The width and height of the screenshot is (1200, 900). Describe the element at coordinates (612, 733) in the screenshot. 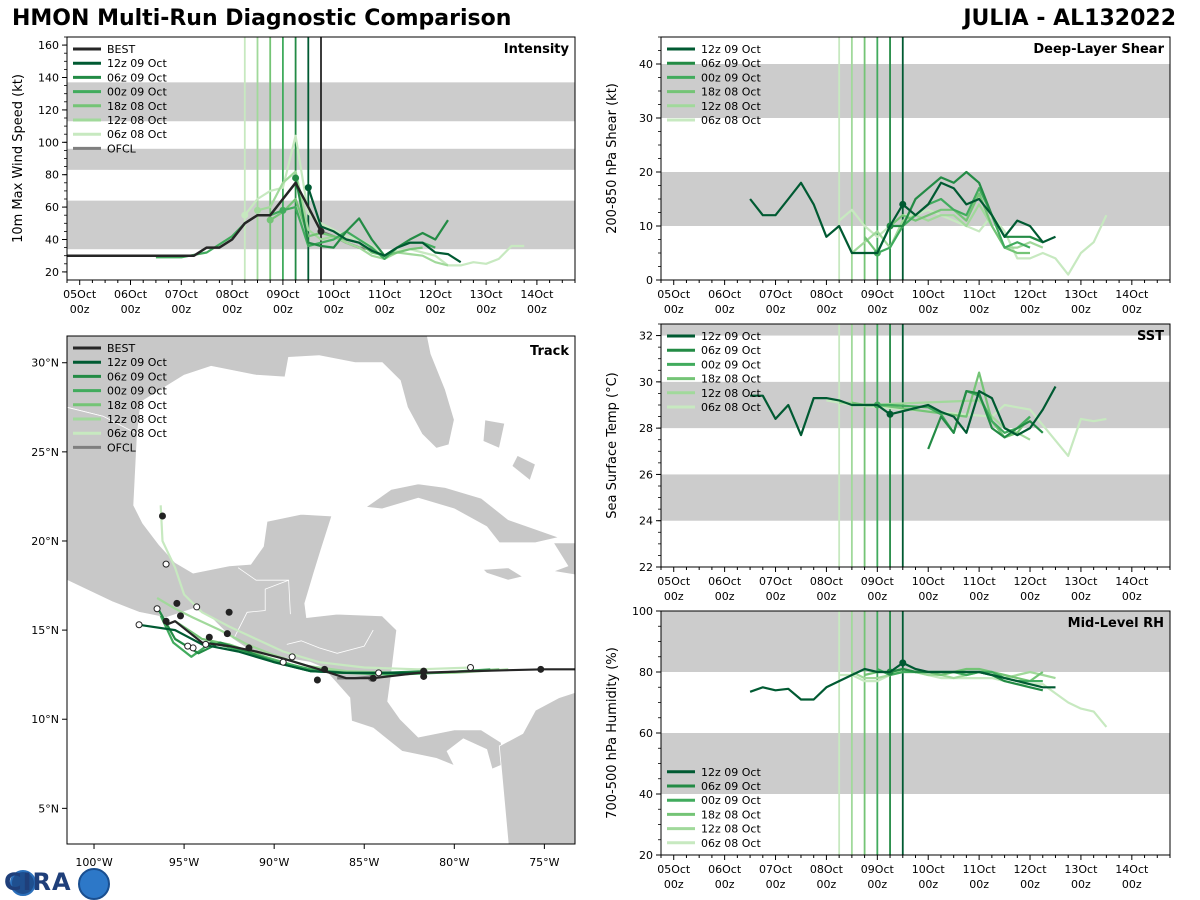

I see `y-axis-label: 700-500 hPa Humidity (%)` at that location.